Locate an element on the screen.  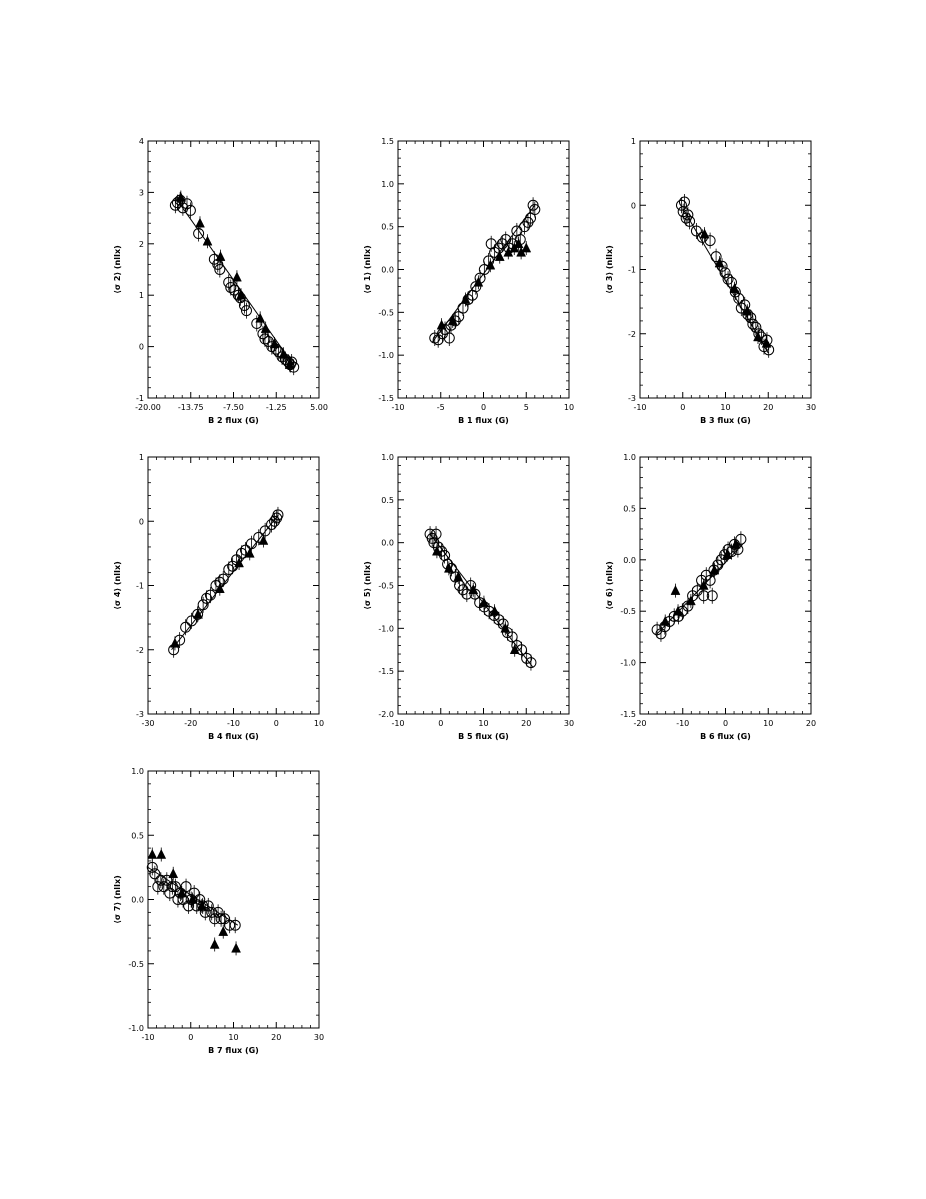
y-axis-label: ⟨σ 4⟩ (nlIx) is located at coordinates (117, 585).